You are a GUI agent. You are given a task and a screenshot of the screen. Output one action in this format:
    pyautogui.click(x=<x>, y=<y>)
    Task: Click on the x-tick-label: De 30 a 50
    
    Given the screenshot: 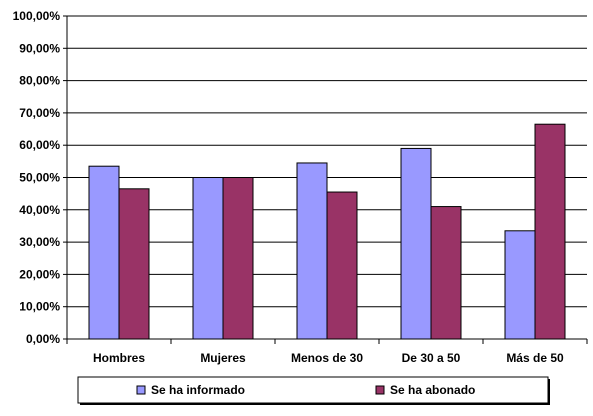 What is the action you would take?
    pyautogui.click(x=431, y=358)
    